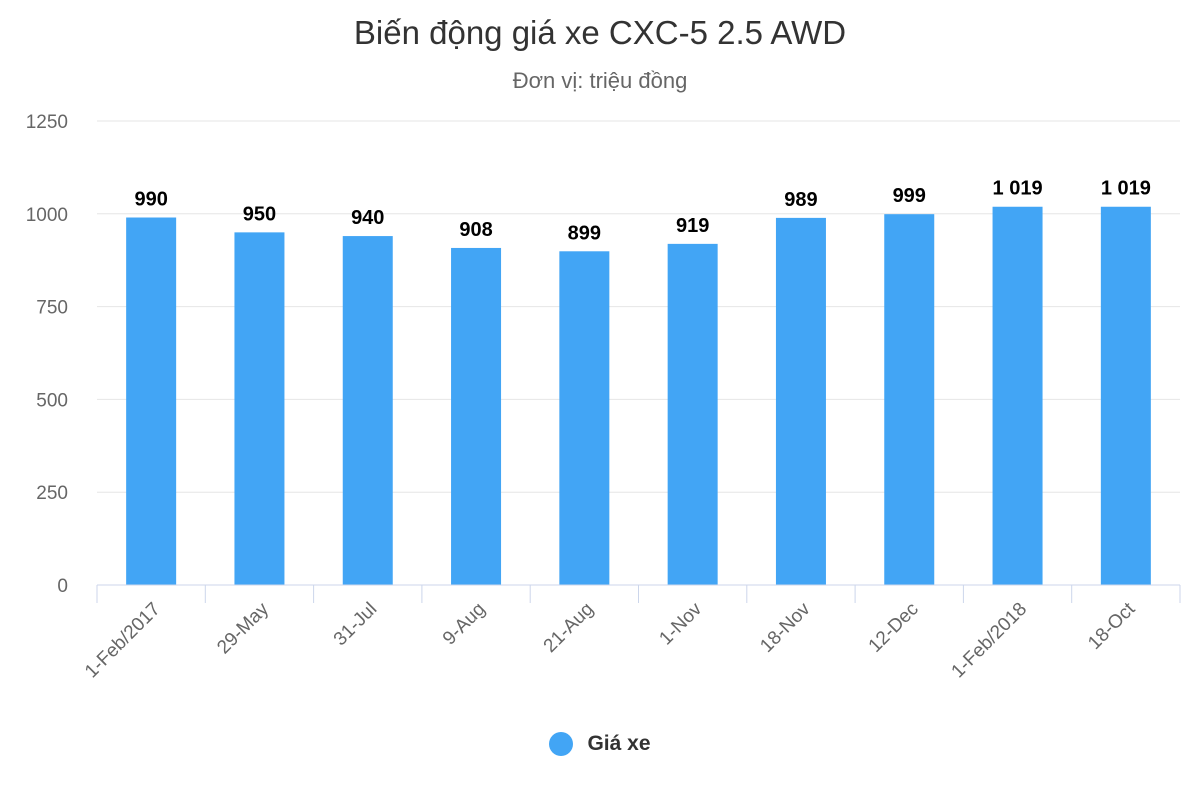 Image resolution: width=1200 pixels, height=800 pixels. I want to click on x-tick-label: 9-Aug, so click(464, 624).